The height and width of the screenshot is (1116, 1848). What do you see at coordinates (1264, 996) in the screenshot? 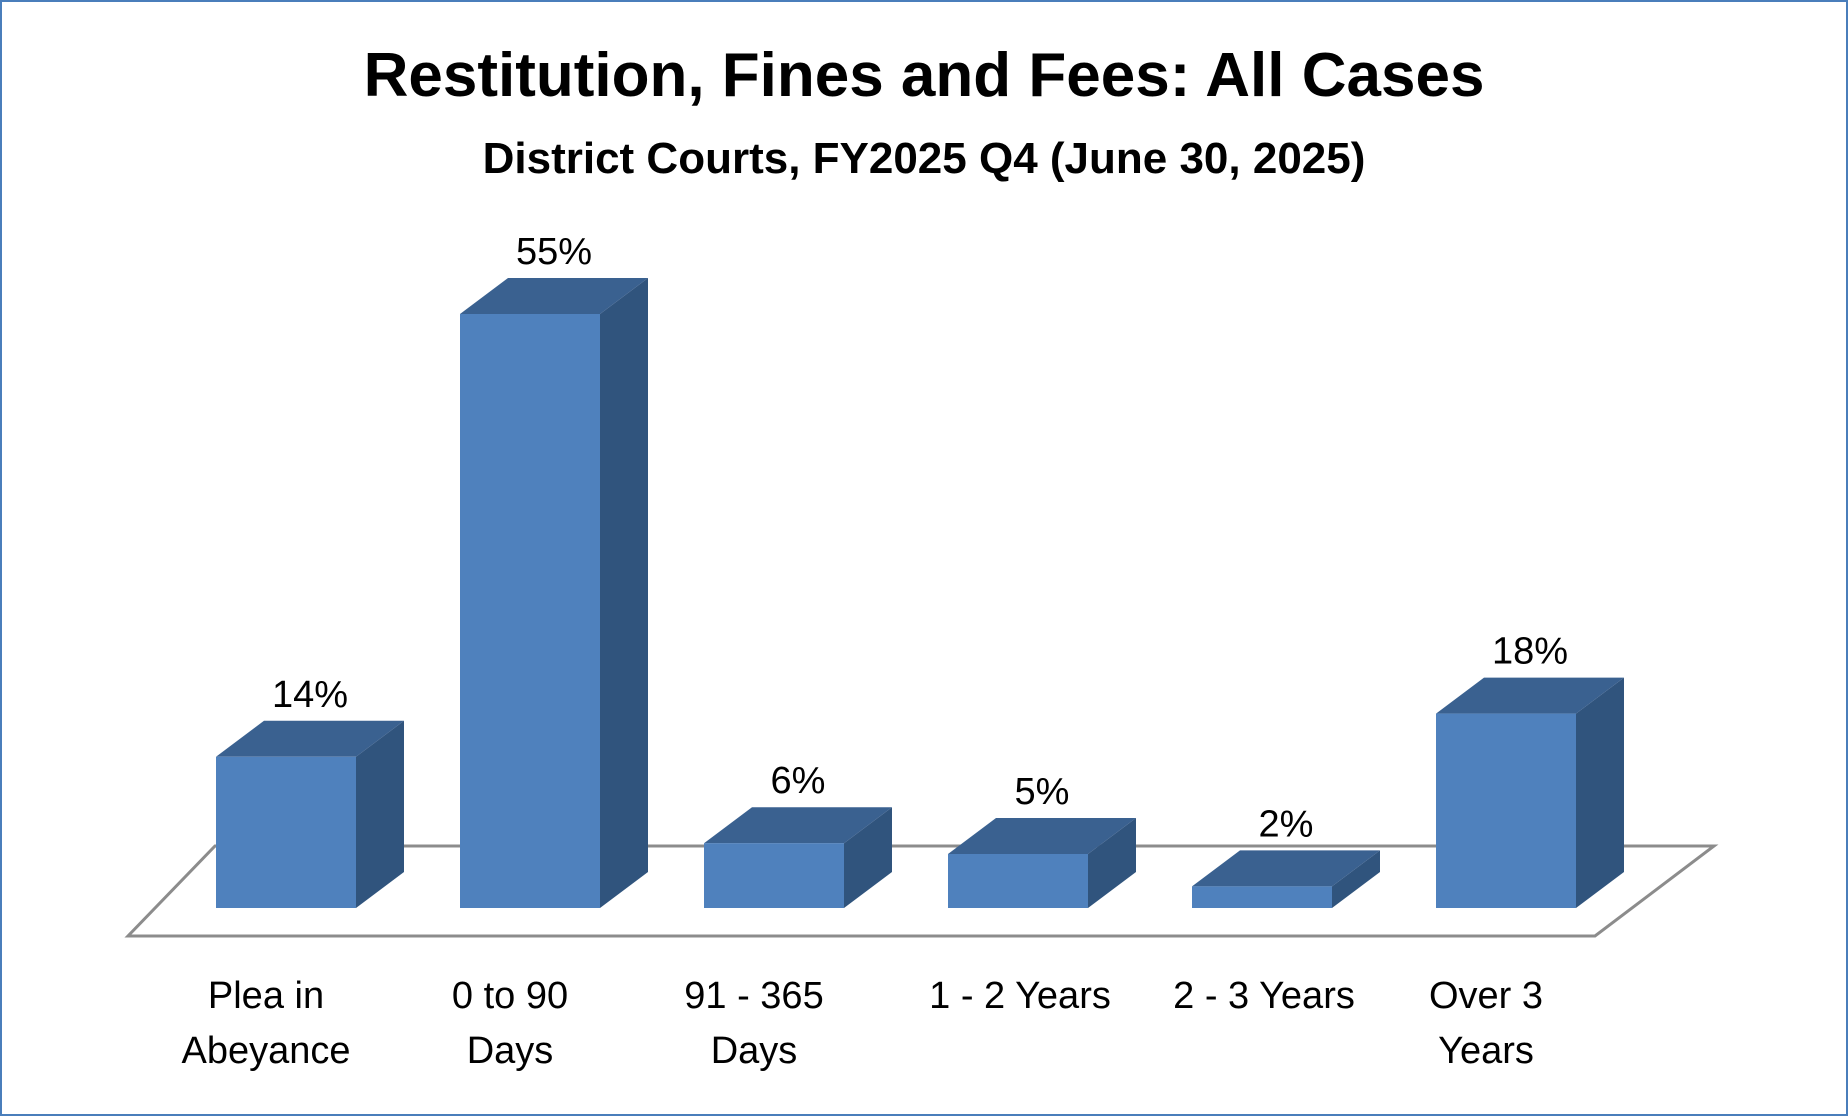
I see `category-label: 2 - 3 Years` at bounding box center [1264, 996].